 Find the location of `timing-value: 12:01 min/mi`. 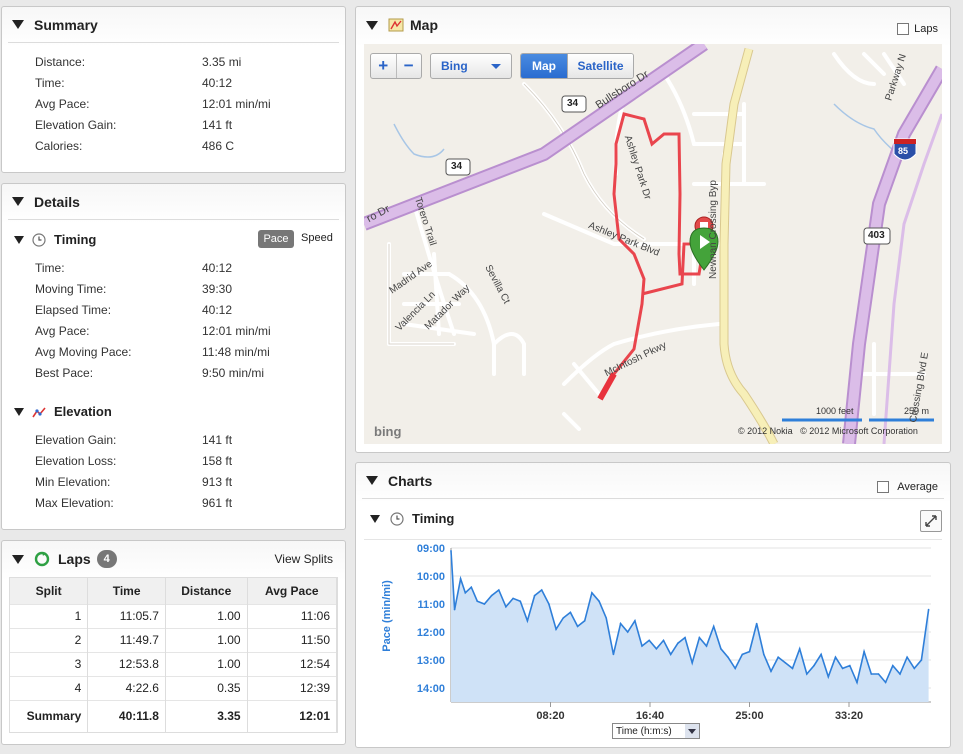

timing-value: 12:01 min/mi is located at coordinates (236, 331).